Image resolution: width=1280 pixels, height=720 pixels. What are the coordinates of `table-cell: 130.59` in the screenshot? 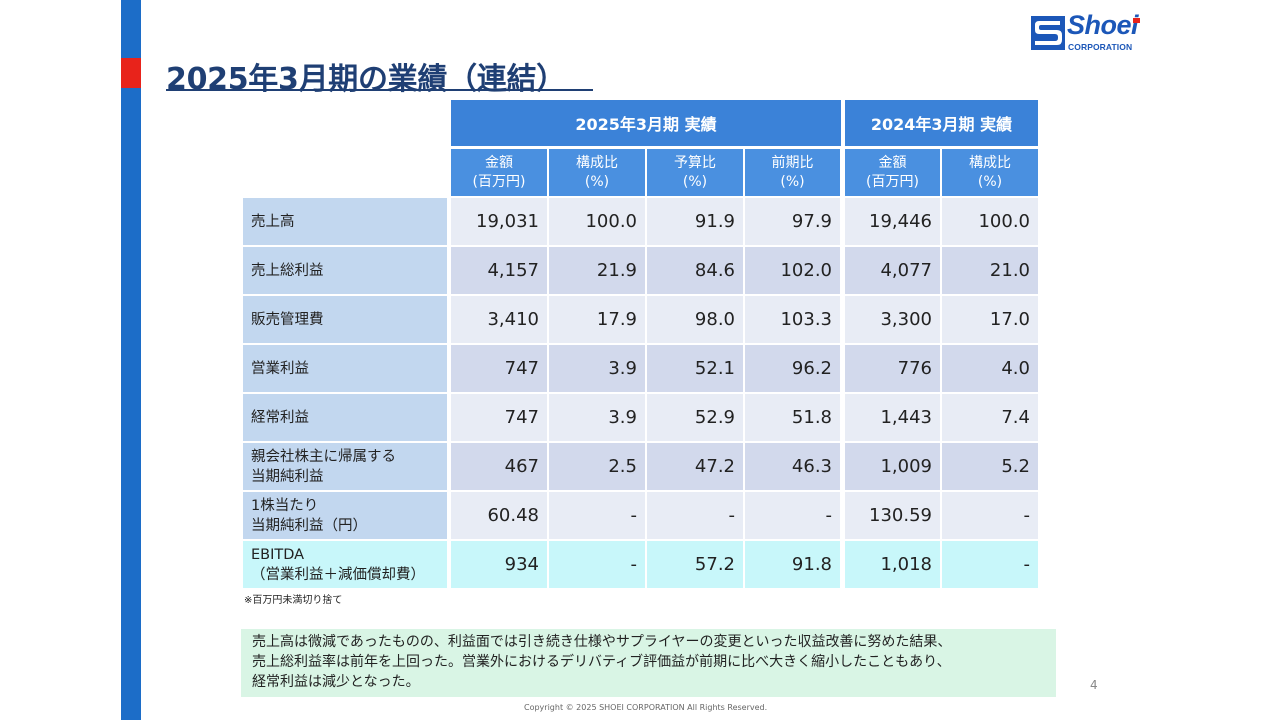 It's located at (892, 515).